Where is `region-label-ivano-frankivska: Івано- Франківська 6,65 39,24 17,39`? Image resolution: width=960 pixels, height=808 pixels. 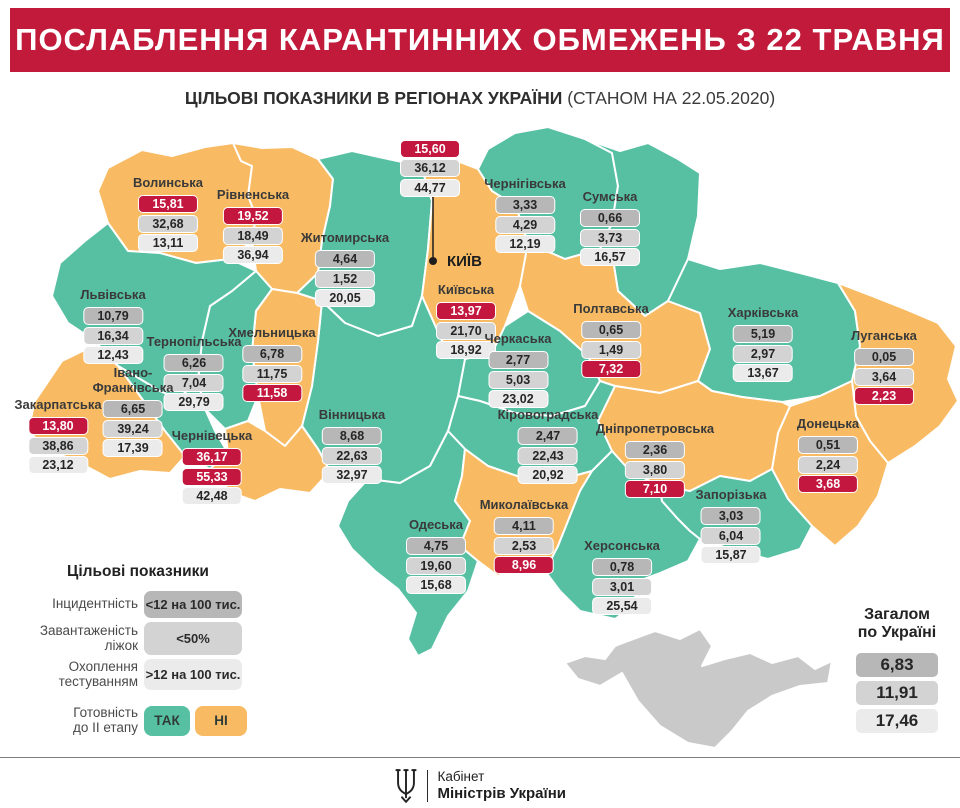 region-label-ivano-frankivska: Івано- Франківська 6,65 39,24 17,39 is located at coordinates (133, 411).